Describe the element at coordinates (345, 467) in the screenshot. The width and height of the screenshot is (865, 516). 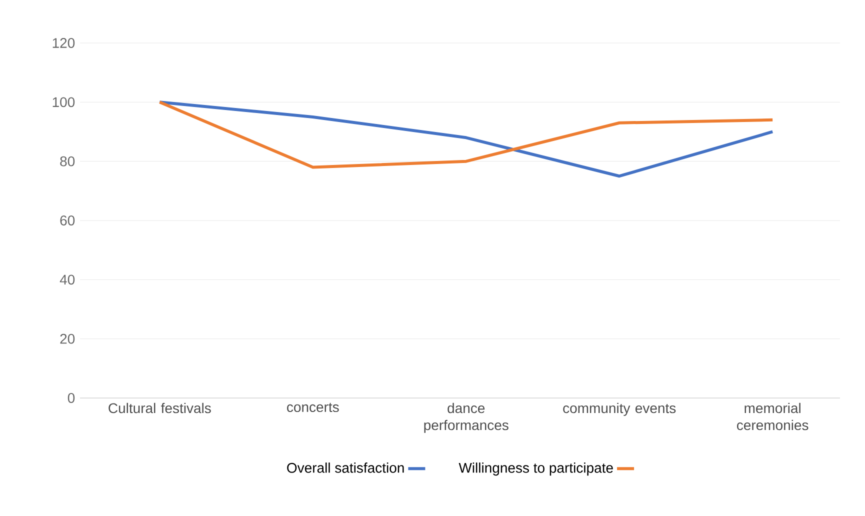
I see `legend-label: Overall satisfaction` at that location.